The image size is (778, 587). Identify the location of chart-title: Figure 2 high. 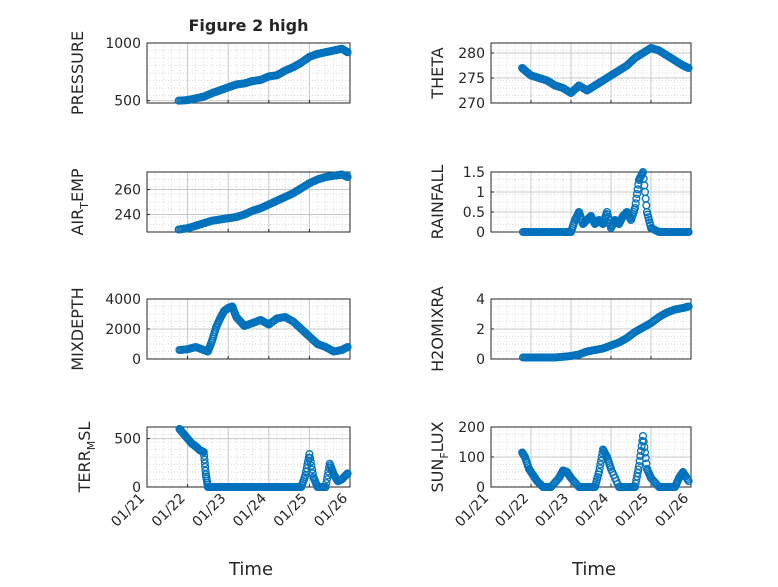
(249, 25).